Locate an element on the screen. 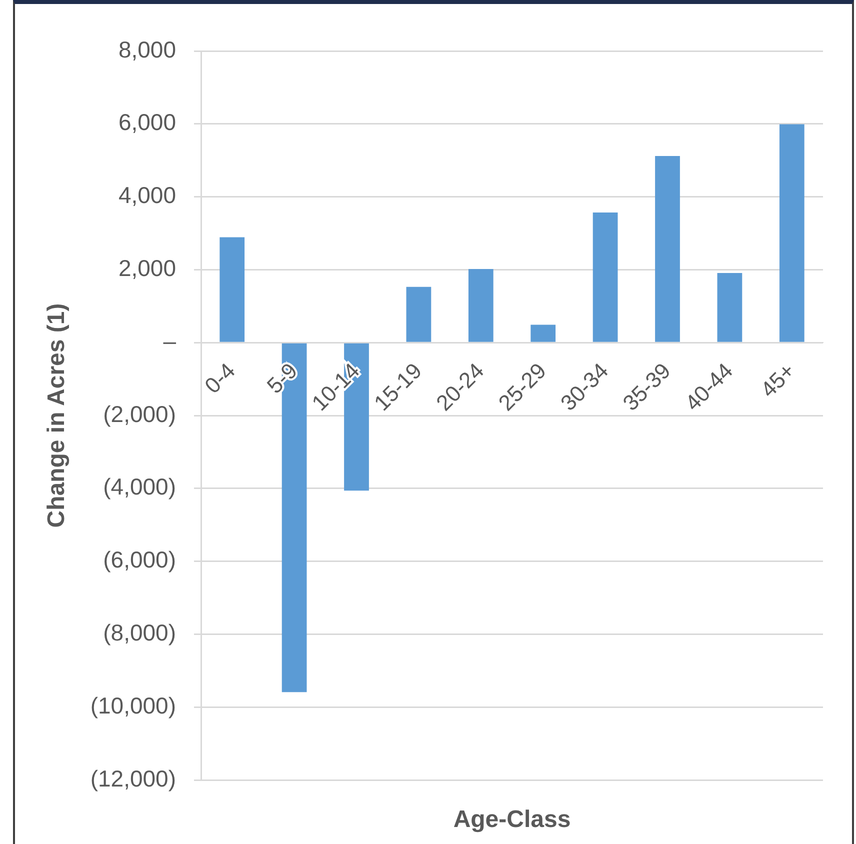  y-tick-label: (8,000) is located at coordinates (139, 633).